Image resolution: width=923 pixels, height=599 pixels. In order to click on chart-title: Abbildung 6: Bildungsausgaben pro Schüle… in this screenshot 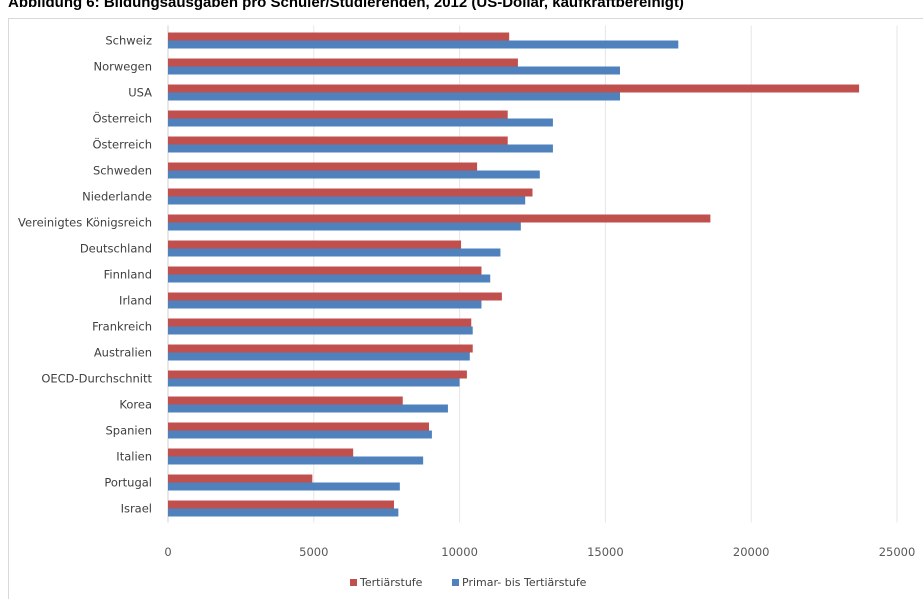, I will do `click(346, 5)`.